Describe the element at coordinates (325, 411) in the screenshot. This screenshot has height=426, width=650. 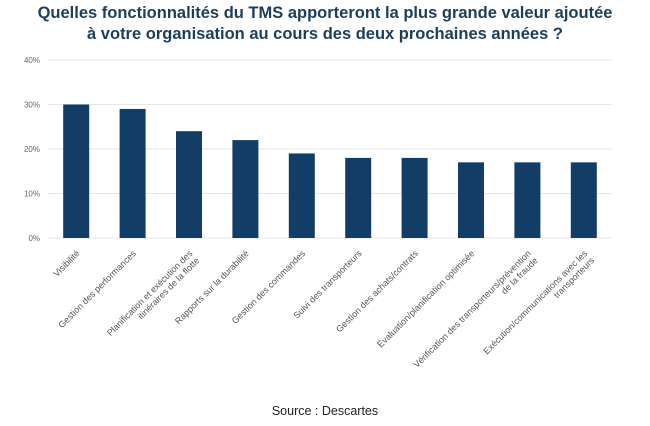
I see `source-note: Source : Descartes` at that location.